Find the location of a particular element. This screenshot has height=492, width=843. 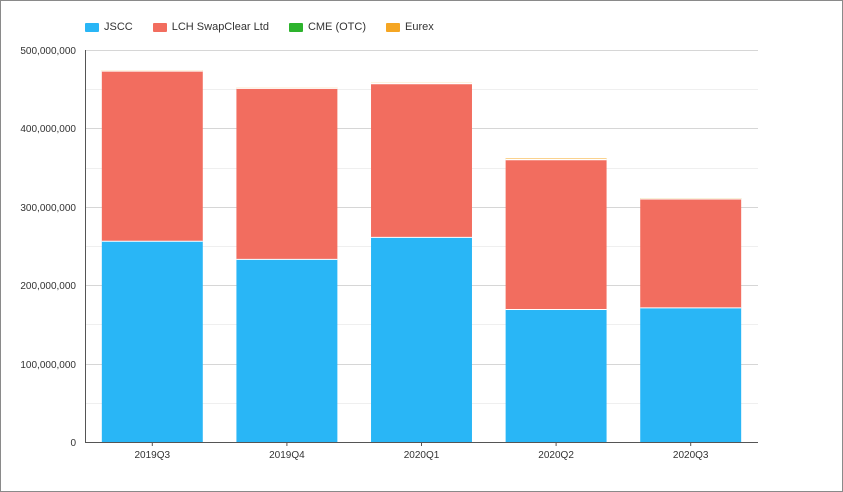

y-tick-label: 500,000,000 is located at coordinates (48, 51).